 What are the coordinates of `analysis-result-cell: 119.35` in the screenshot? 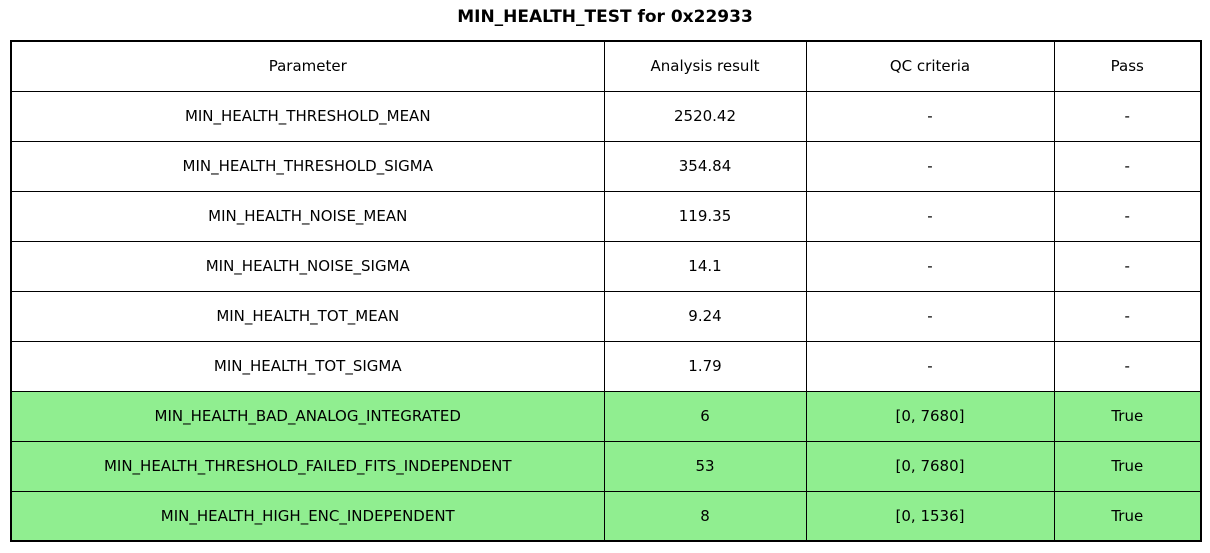 It's located at (705, 216).